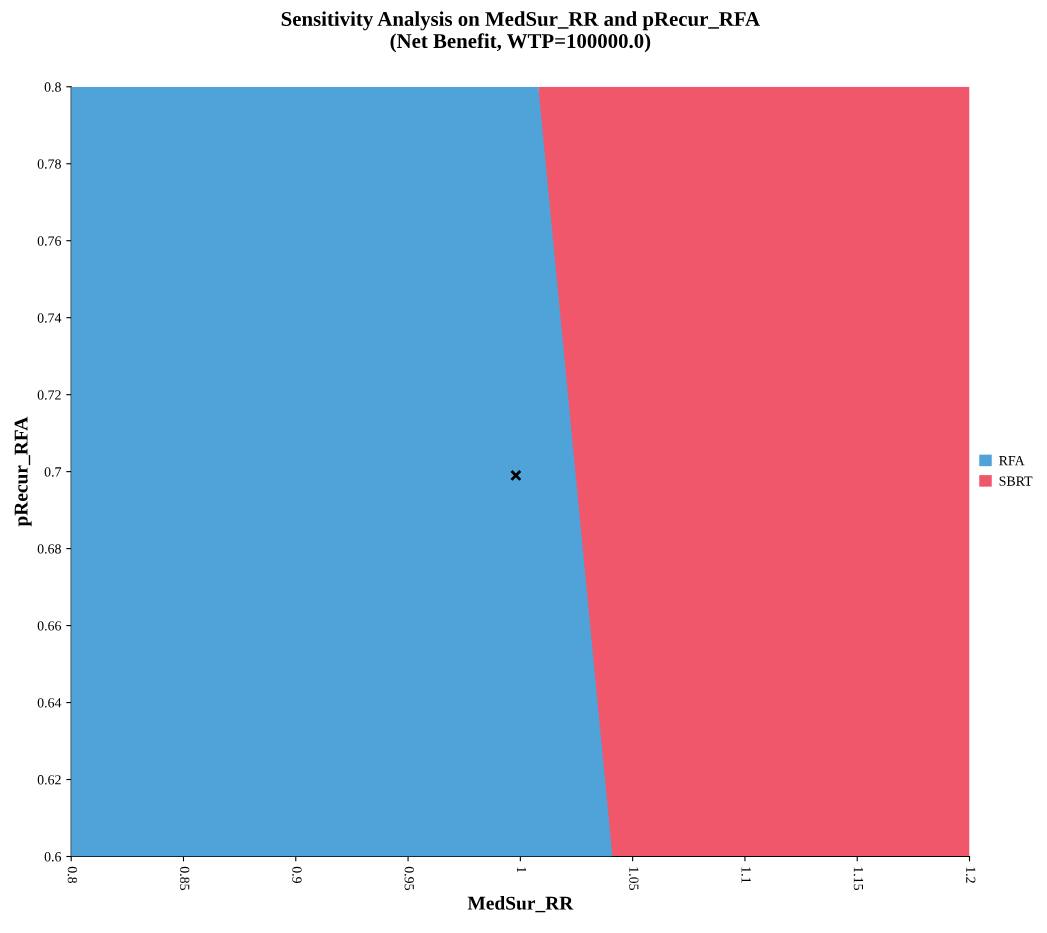  Describe the element at coordinates (634, 878) in the screenshot. I see `x-tick-label: 1.05` at that location.